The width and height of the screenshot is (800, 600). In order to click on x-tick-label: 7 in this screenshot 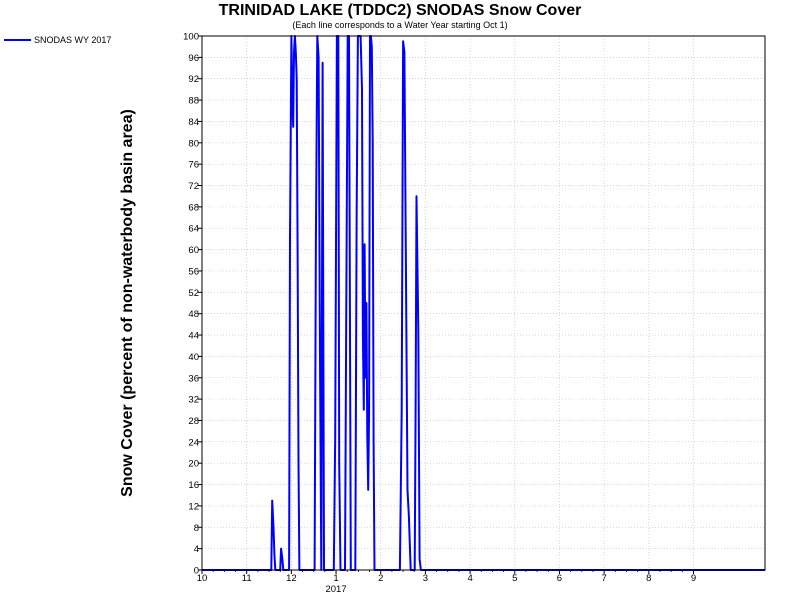, I will do `click(603, 578)`.